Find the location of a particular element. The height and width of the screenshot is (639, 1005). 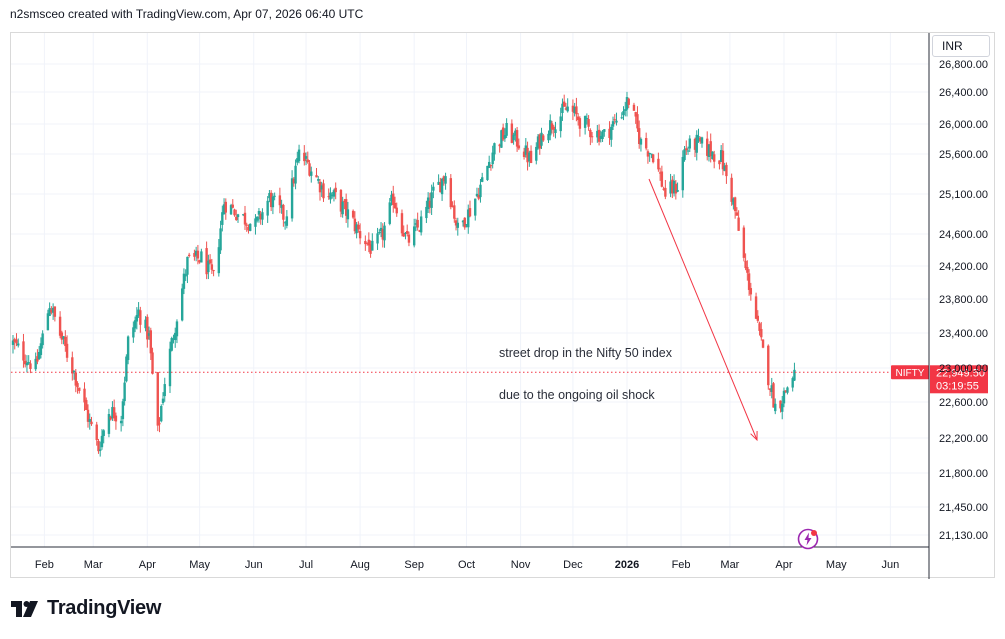

x-tick-label: Jul is located at coordinates (306, 565).